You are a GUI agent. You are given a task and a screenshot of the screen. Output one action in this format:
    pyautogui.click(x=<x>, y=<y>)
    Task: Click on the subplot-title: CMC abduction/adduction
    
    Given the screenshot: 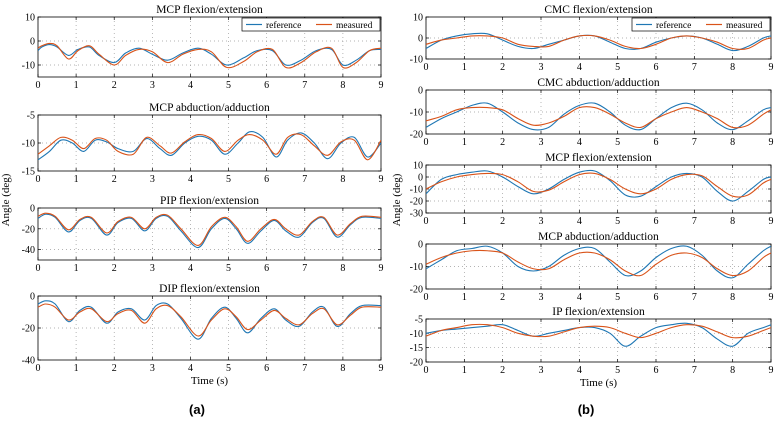 What is the action you would take?
    pyautogui.click(x=598, y=83)
    